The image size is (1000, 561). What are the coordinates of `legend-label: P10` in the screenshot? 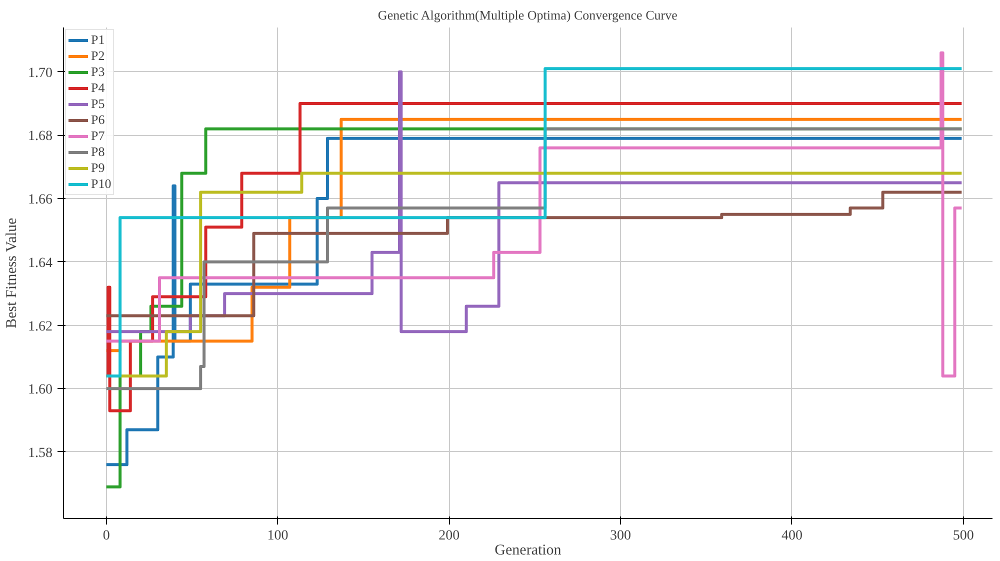 It's located at (101, 184).